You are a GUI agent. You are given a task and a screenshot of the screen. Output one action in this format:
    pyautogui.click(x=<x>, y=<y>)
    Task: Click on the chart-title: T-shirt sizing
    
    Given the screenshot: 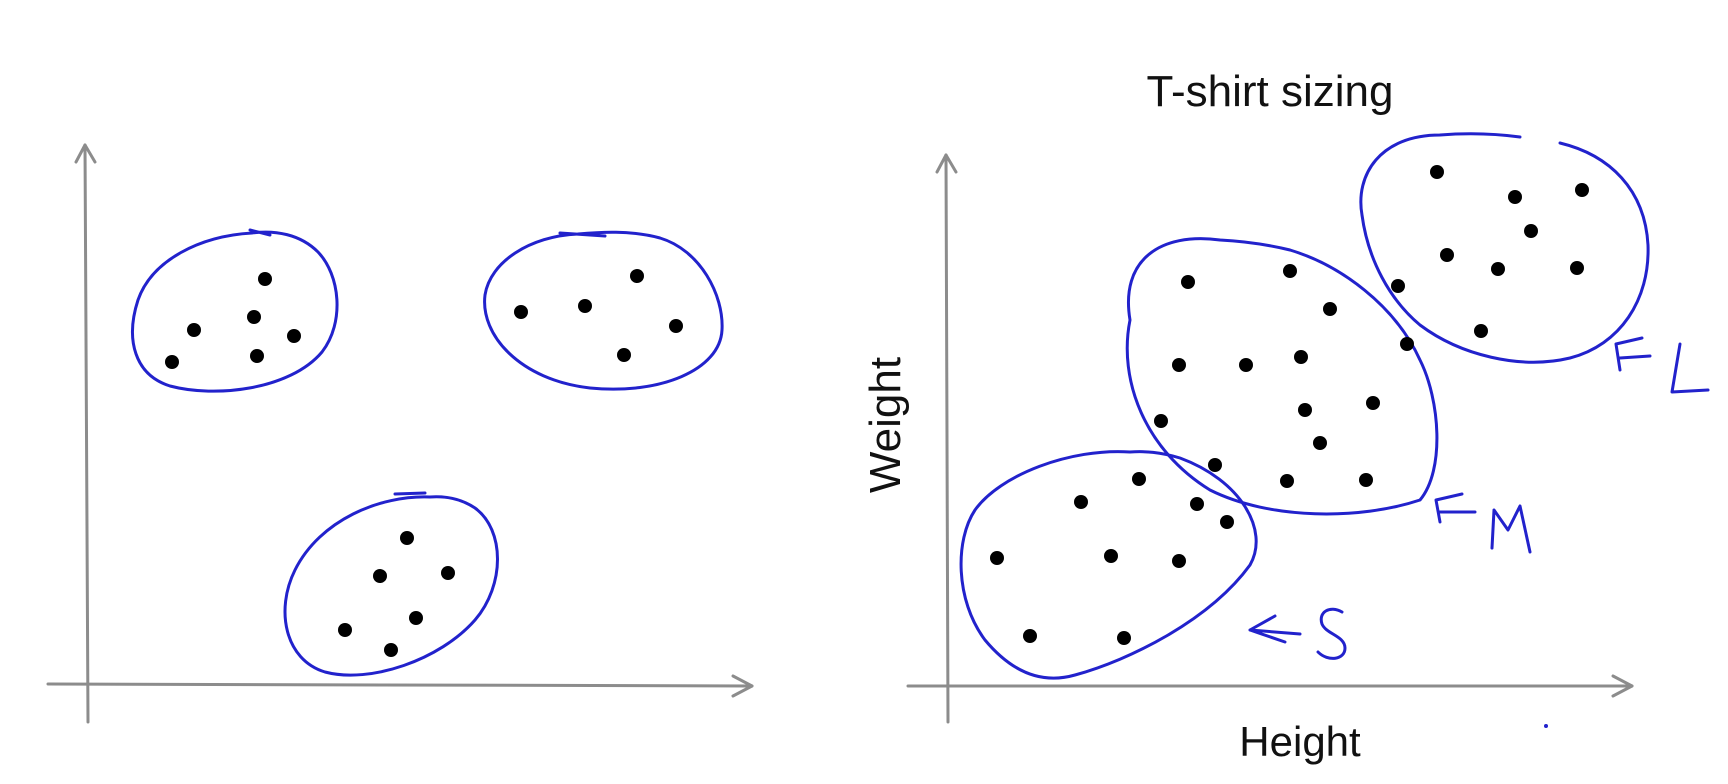 What is the action you would take?
    pyautogui.click(x=1270, y=91)
    